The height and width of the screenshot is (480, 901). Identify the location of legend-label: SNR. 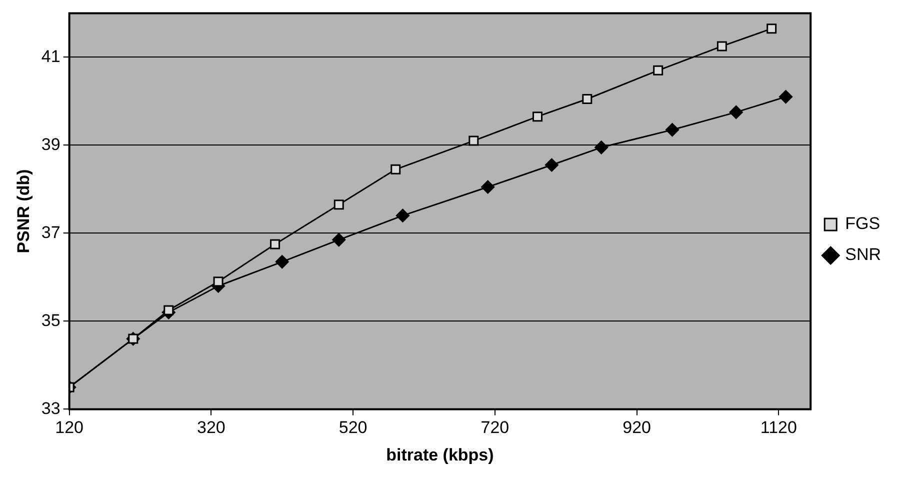
(863, 254).